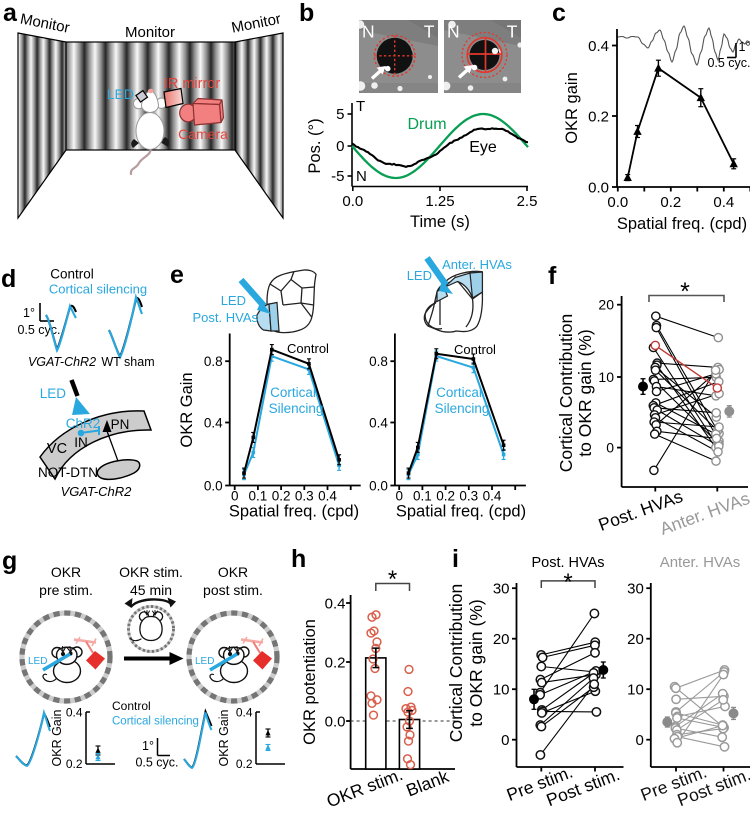 The height and width of the screenshot is (814, 750). What do you see at coordinates (337, 176) in the screenshot?
I see `svg-text: -5` at bounding box center [337, 176].